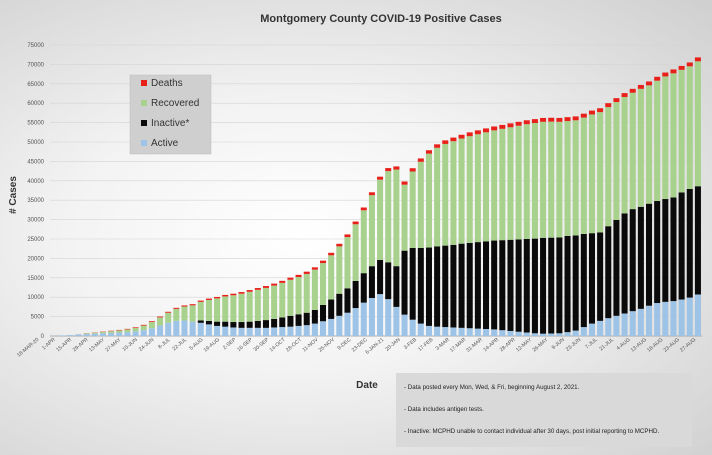 The width and height of the screenshot is (712, 455). Describe the element at coordinates (212, 345) in the screenshot. I see `x-tick-label: 19-AUG` at that location.